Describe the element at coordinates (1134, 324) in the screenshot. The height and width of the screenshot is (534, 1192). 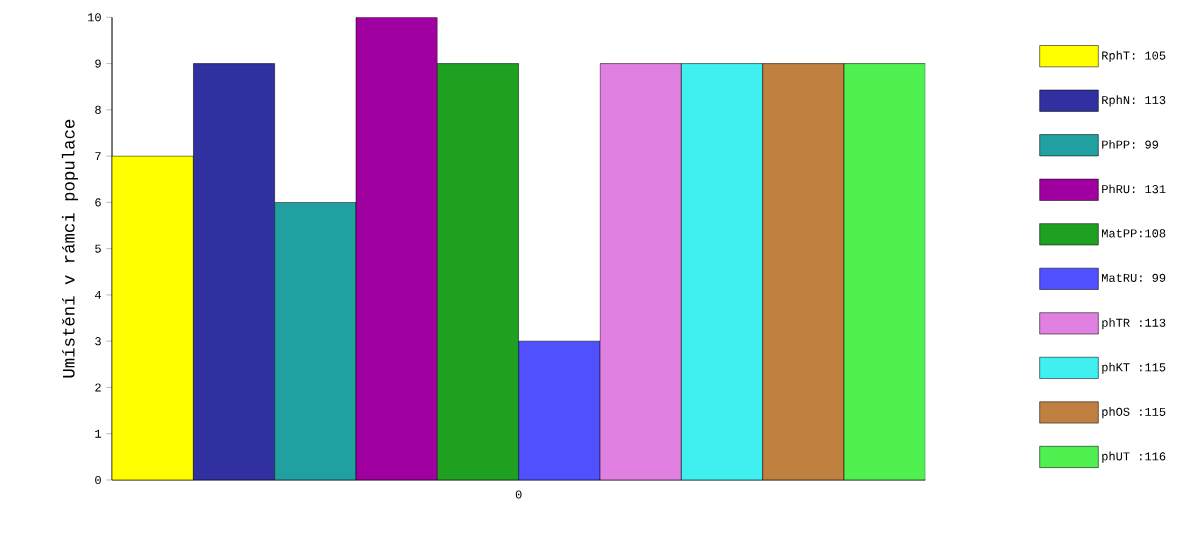
I see `legend-label: phTR :113` at that location.